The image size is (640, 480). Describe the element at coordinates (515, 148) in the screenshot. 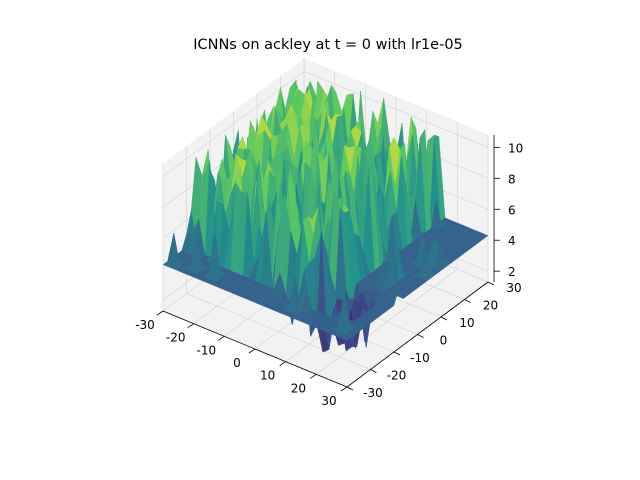

I see `z-tick-label: 10` at that location.